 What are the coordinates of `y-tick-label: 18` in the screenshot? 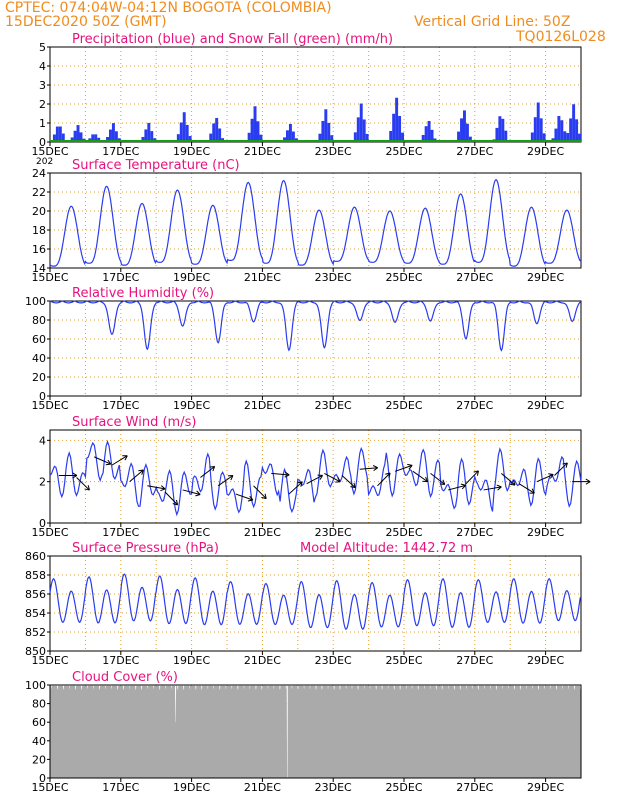 It's located at (39, 230).